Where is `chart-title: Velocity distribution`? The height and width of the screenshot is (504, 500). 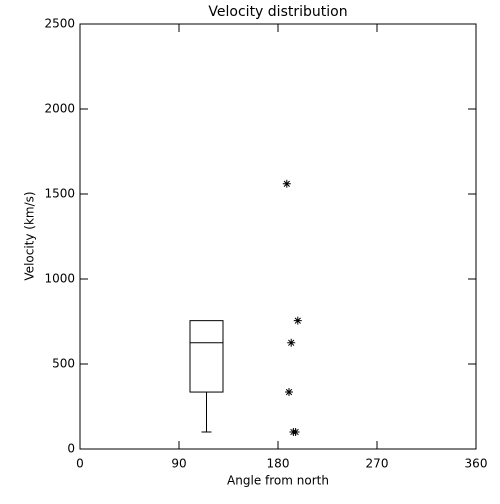 chart-title: Velocity distribution is located at coordinates (277, 12).